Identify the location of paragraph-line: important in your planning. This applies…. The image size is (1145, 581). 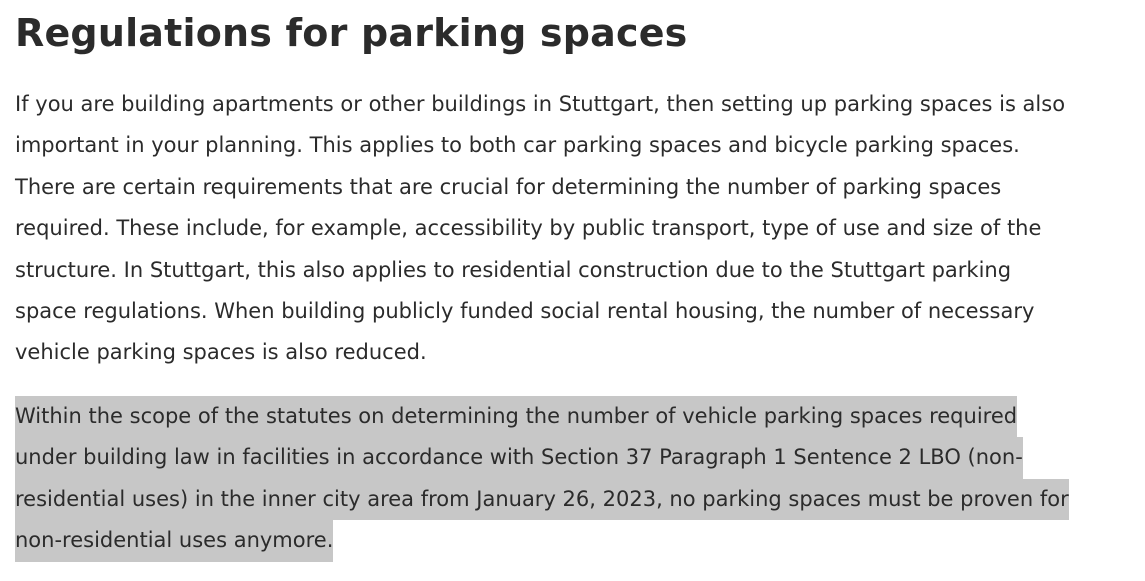
(517, 145).